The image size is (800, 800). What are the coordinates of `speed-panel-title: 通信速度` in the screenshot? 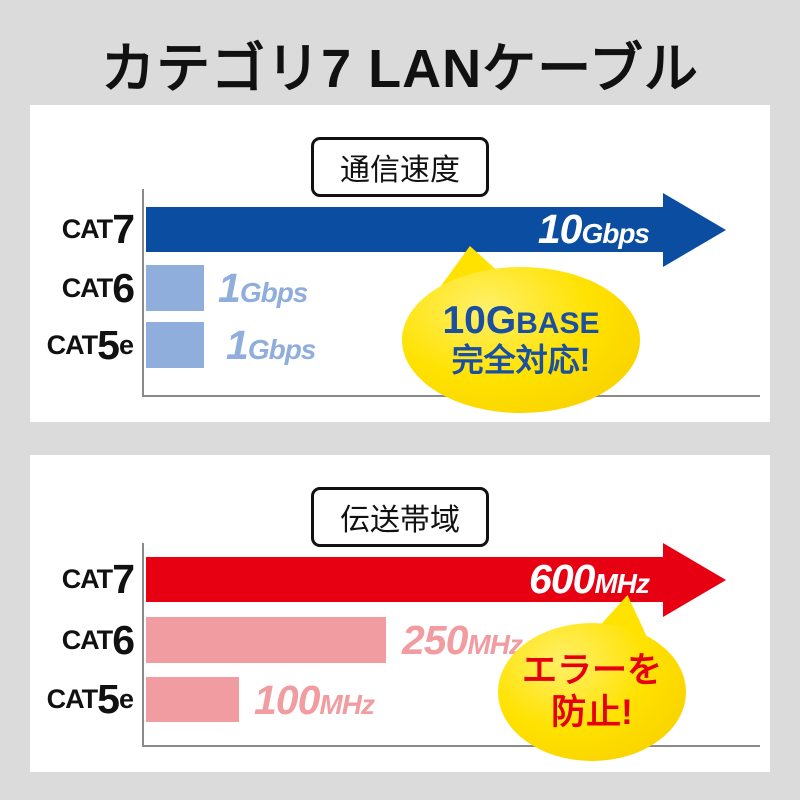 It's located at (400, 167).